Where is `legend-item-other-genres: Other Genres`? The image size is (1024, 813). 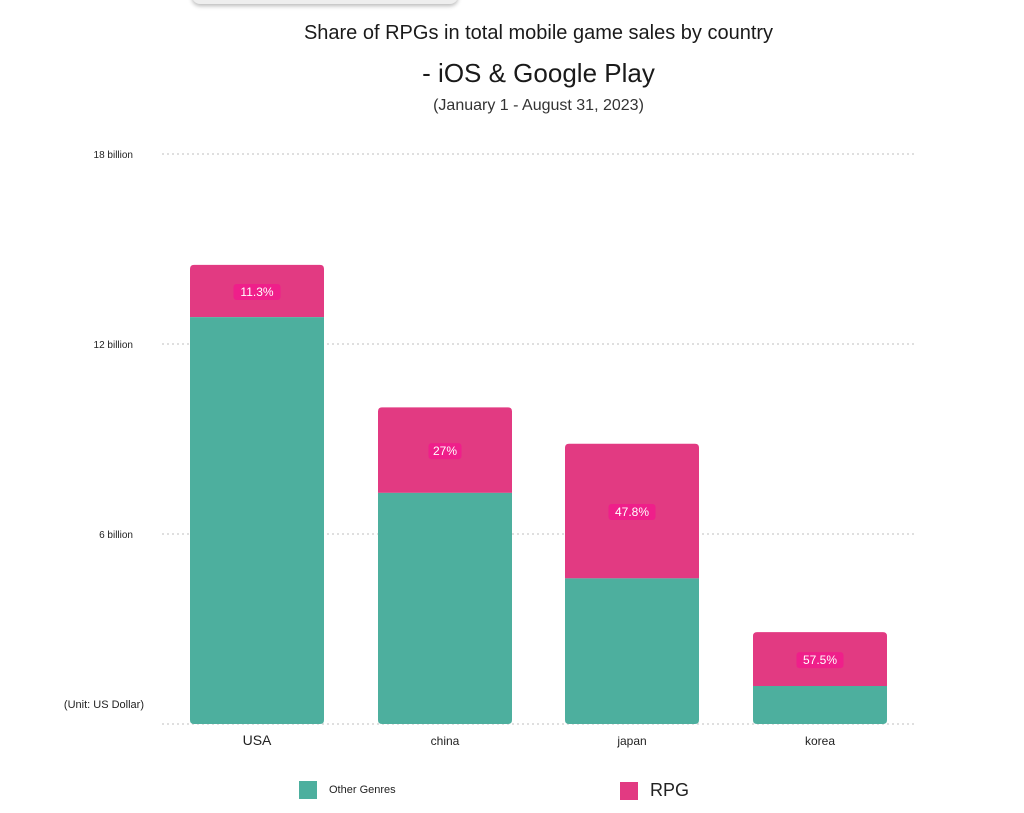 legend-item-other-genres: Other Genres is located at coordinates (347, 790).